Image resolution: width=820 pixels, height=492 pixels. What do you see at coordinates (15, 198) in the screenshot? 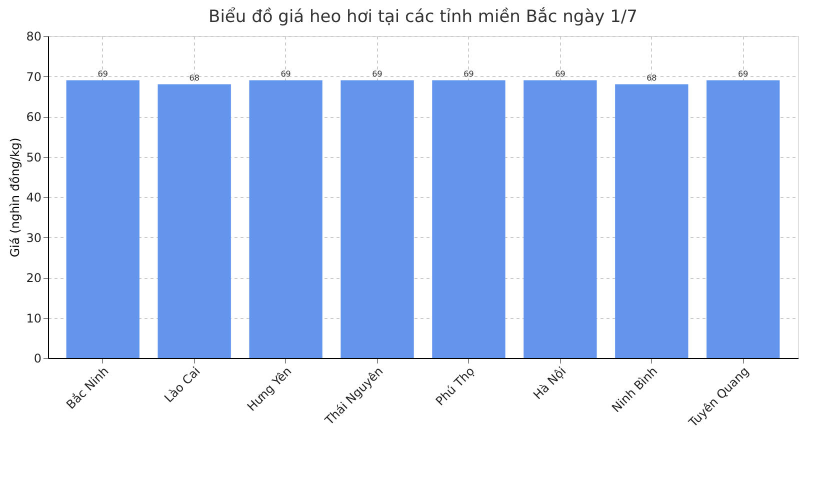
I see `y-axis-title: Giá (nghìn đồng/kg)` at bounding box center [15, 198].